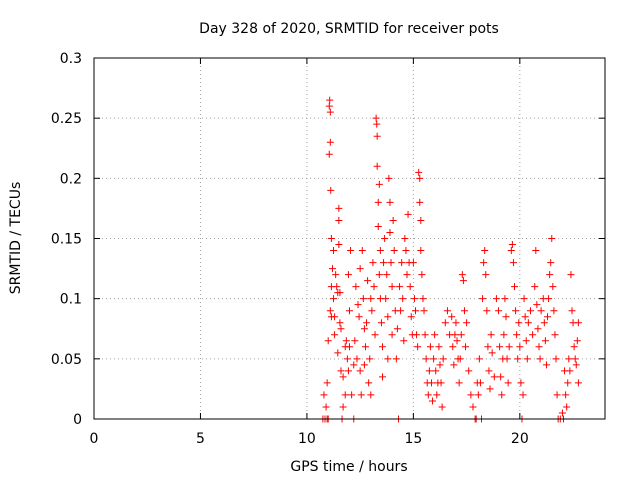 The width and height of the screenshot is (640, 480). I want to click on x-tick-label: 15, so click(413, 439).